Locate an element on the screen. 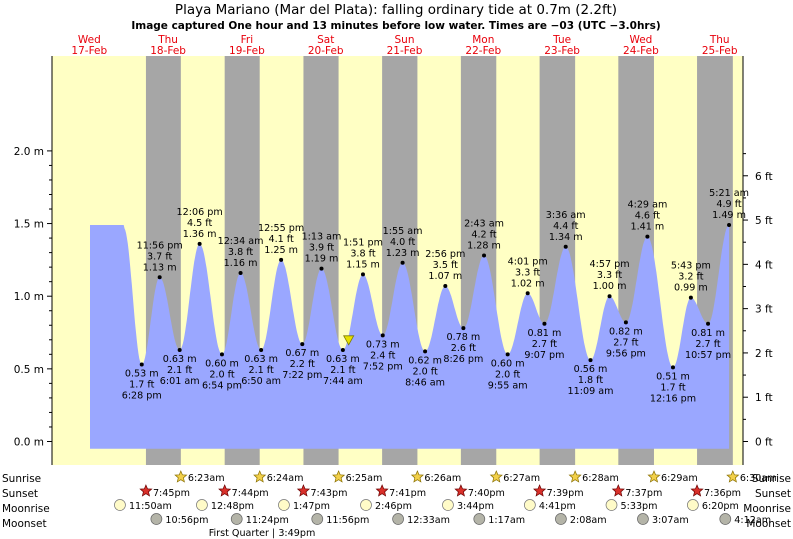 Image resolution: width=793 pixels, height=539 pixels. moonrise-time: 1:47pm is located at coordinates (311, 506).